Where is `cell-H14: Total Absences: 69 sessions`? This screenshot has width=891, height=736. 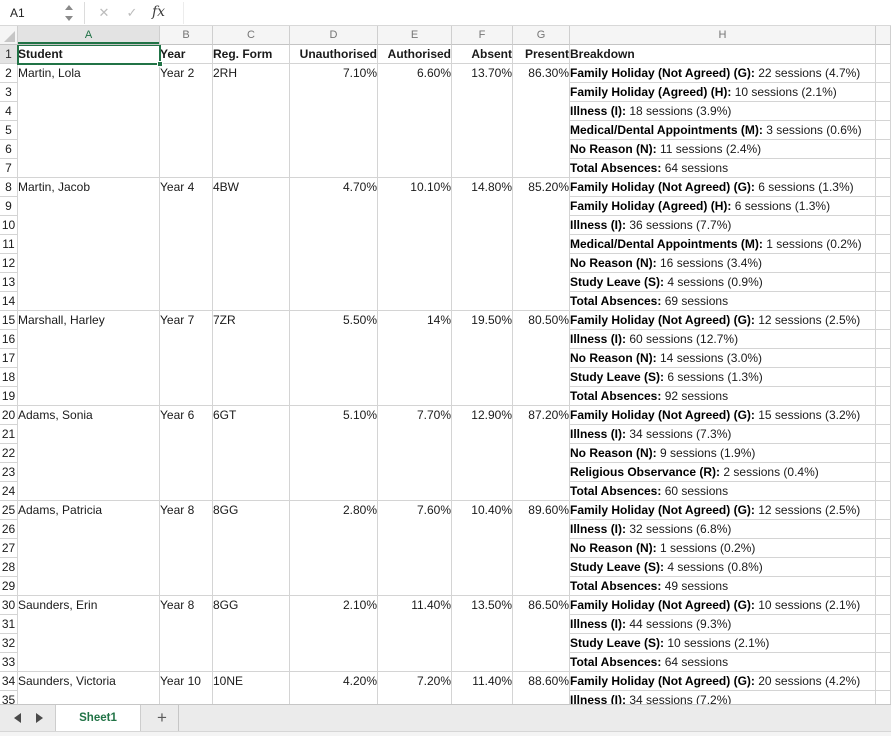 cell-H14: Total Absences: 69 sessions is located at coordinates (723, 301).